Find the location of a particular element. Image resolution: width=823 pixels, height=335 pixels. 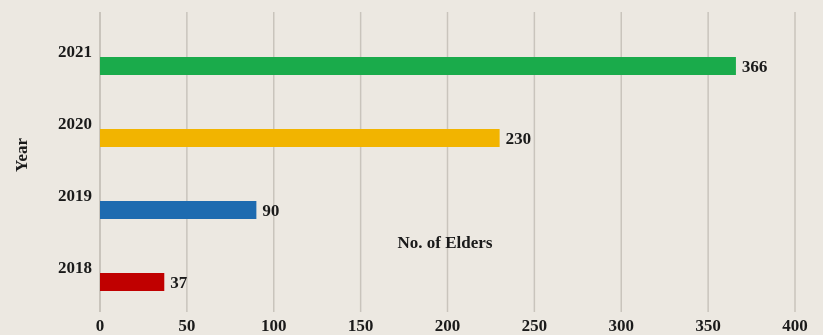

x-tick-label: 200 is located at coordinates (448, 325).